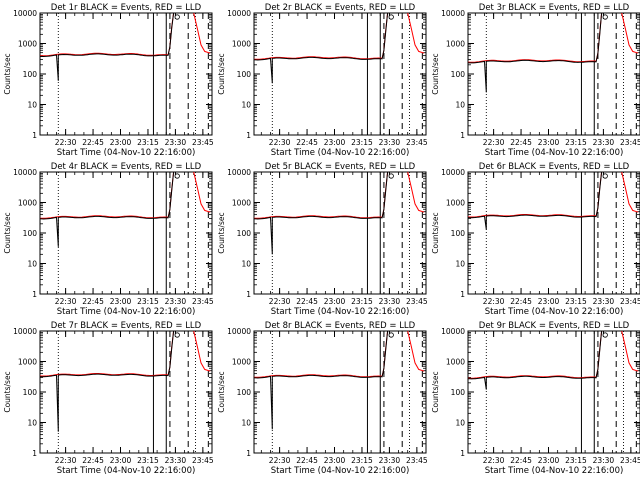 This screenshot has width=640, height=480. Describe the element at coordinates (126, 326) in the screenshot. I see `plot-title: Det 7r BLACK = Events, RED = LLD` at that location.